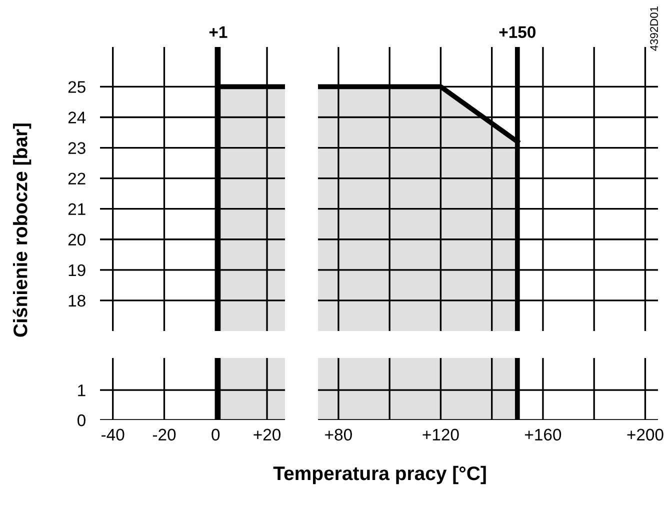 The image size is (669, 509). Describe the element at coordinates (77, 118) in the screenshot. I see `y-tick-label: 24` at that location.